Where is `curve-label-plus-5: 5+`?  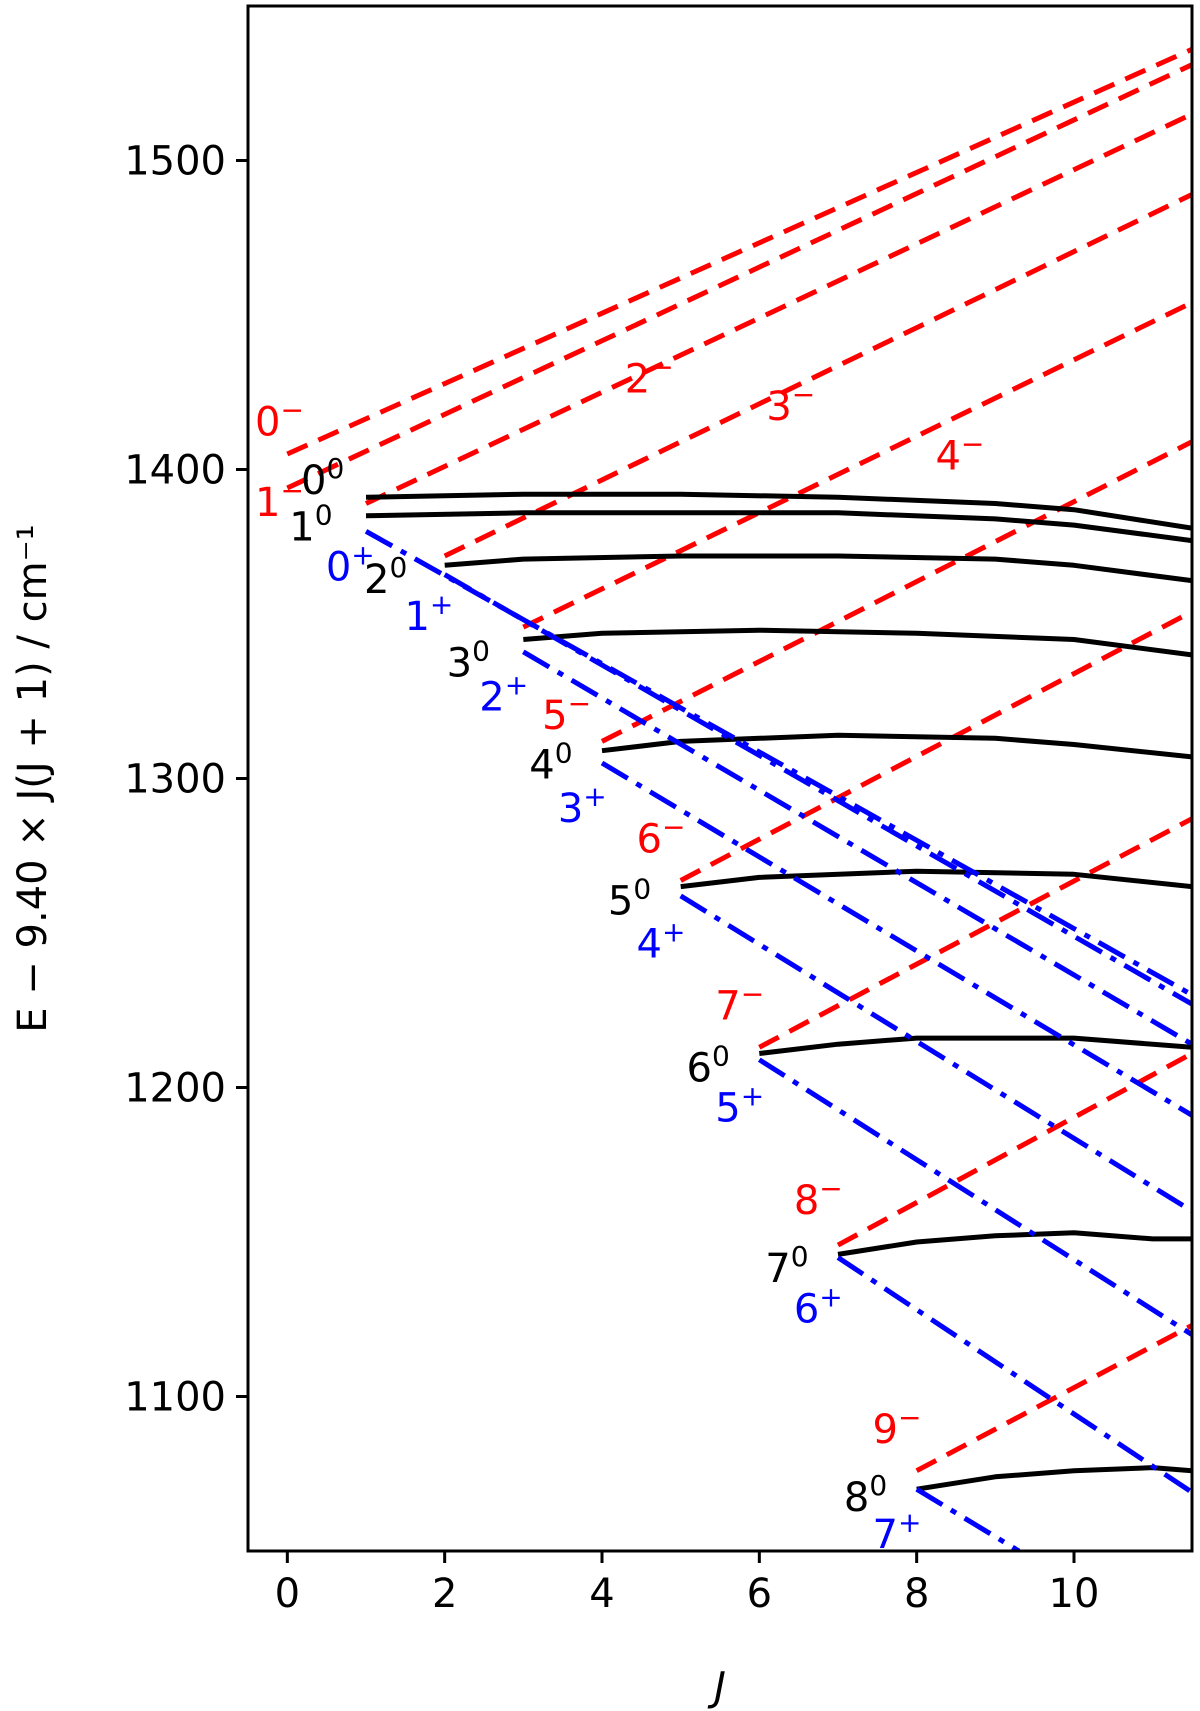 curve-label-plus-5: 5+ is located at coordinates (739, 1106).